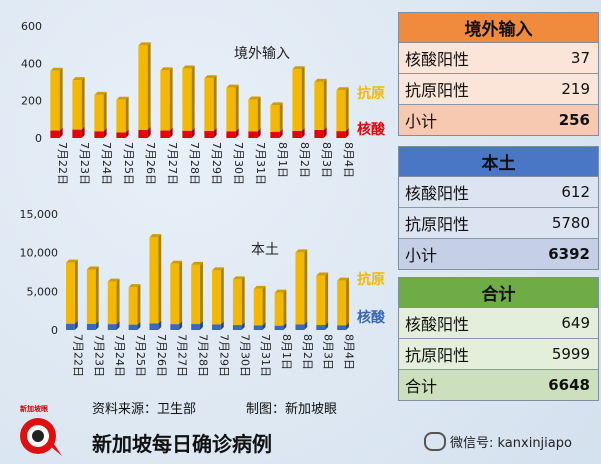  Describe the element at coordinates (569, 254) in the screenshot. I see `row-value: 6392` at that location.